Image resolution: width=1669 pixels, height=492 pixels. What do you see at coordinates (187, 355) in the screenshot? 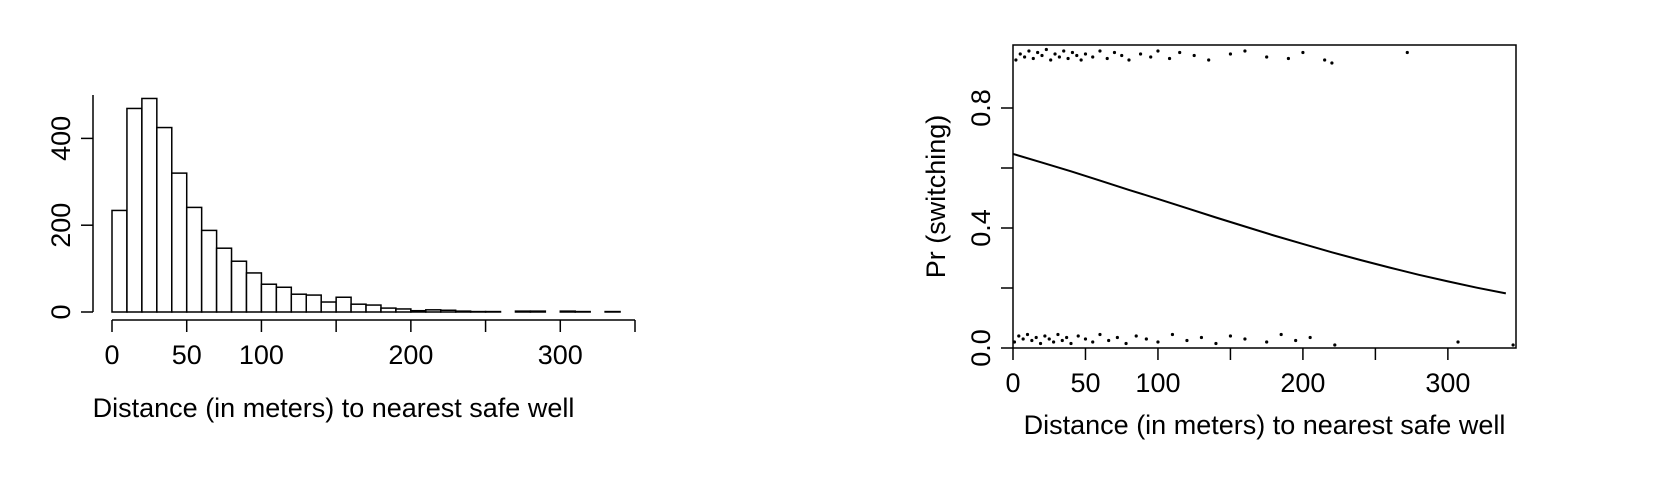
I see `x-tick-label: 50` at bounding box center [187, 355].